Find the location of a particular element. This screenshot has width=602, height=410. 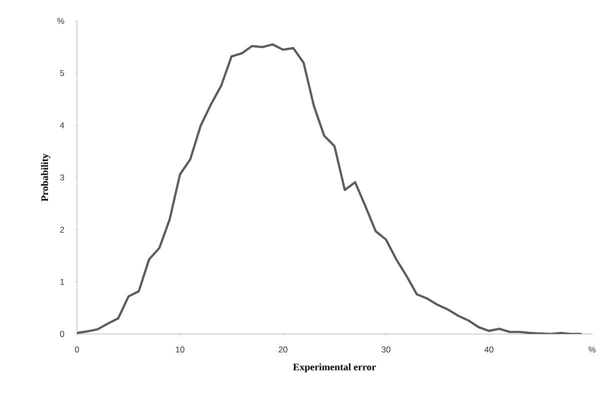

y-tick-label: 0 is located at coordinates (62, 334).